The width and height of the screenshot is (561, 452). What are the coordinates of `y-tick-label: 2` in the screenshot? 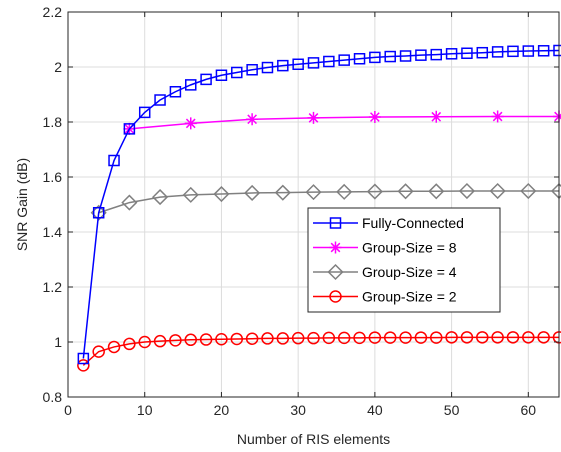 It's located at (58, 67).